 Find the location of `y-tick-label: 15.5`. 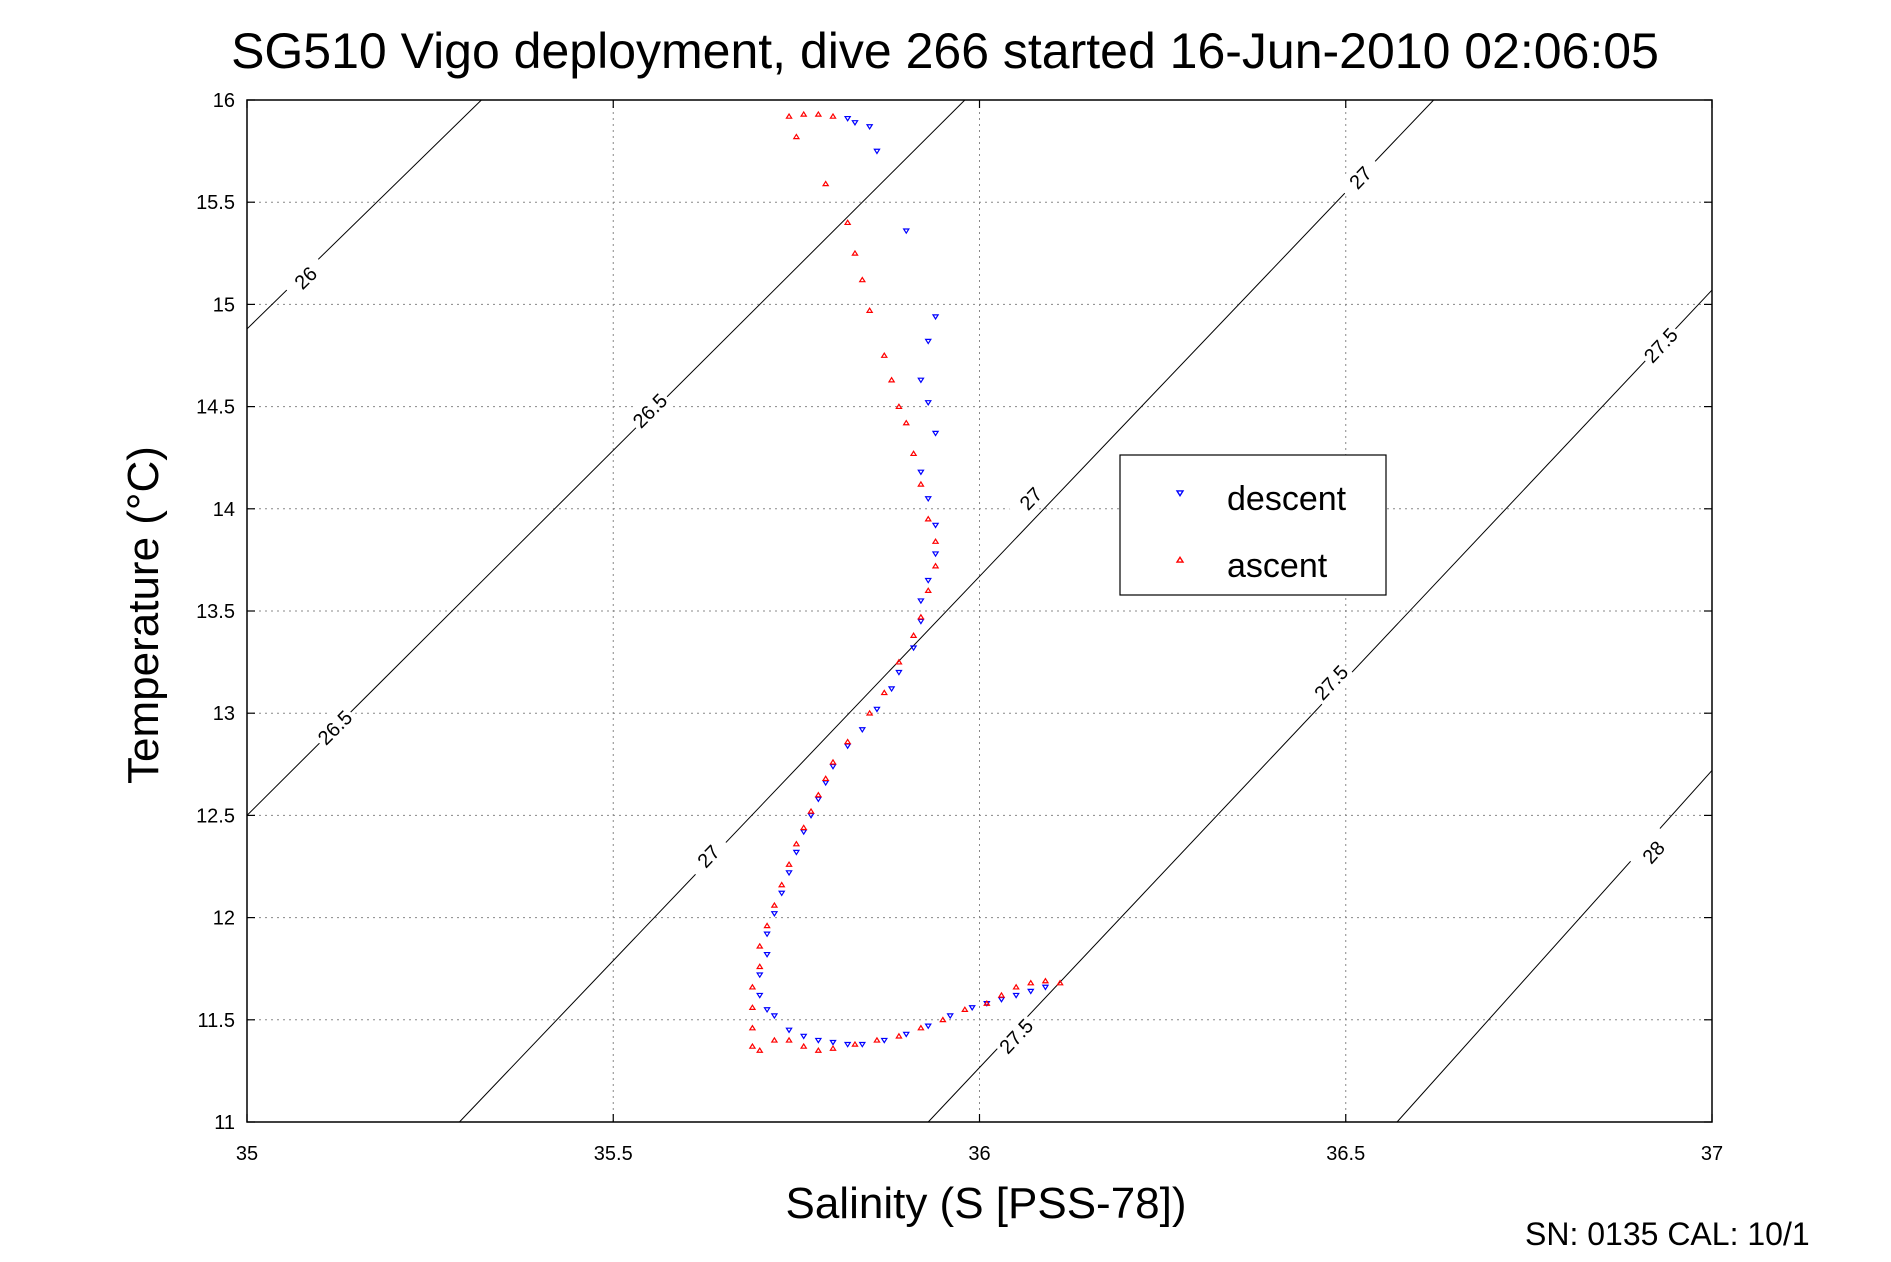

y-tick-label: 15.5 is located at coordinates (215, 203).